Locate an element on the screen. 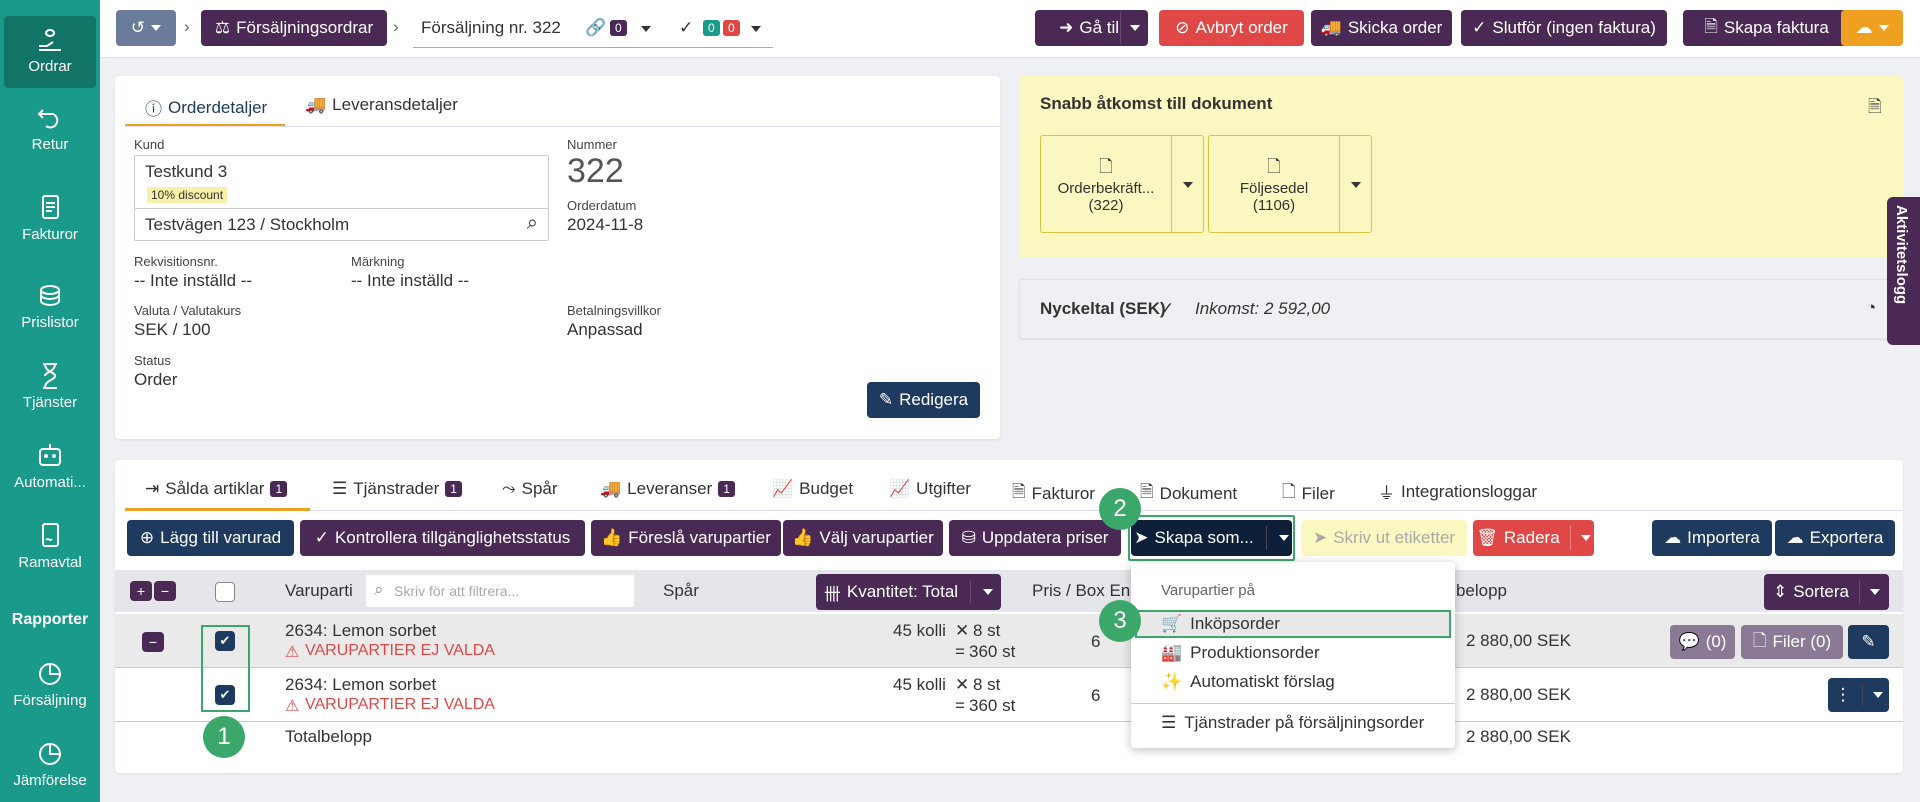 This screenshot has height=802, width=1920. cloud-dropdown-button: ☁ is located at coordinates (1872, 28).